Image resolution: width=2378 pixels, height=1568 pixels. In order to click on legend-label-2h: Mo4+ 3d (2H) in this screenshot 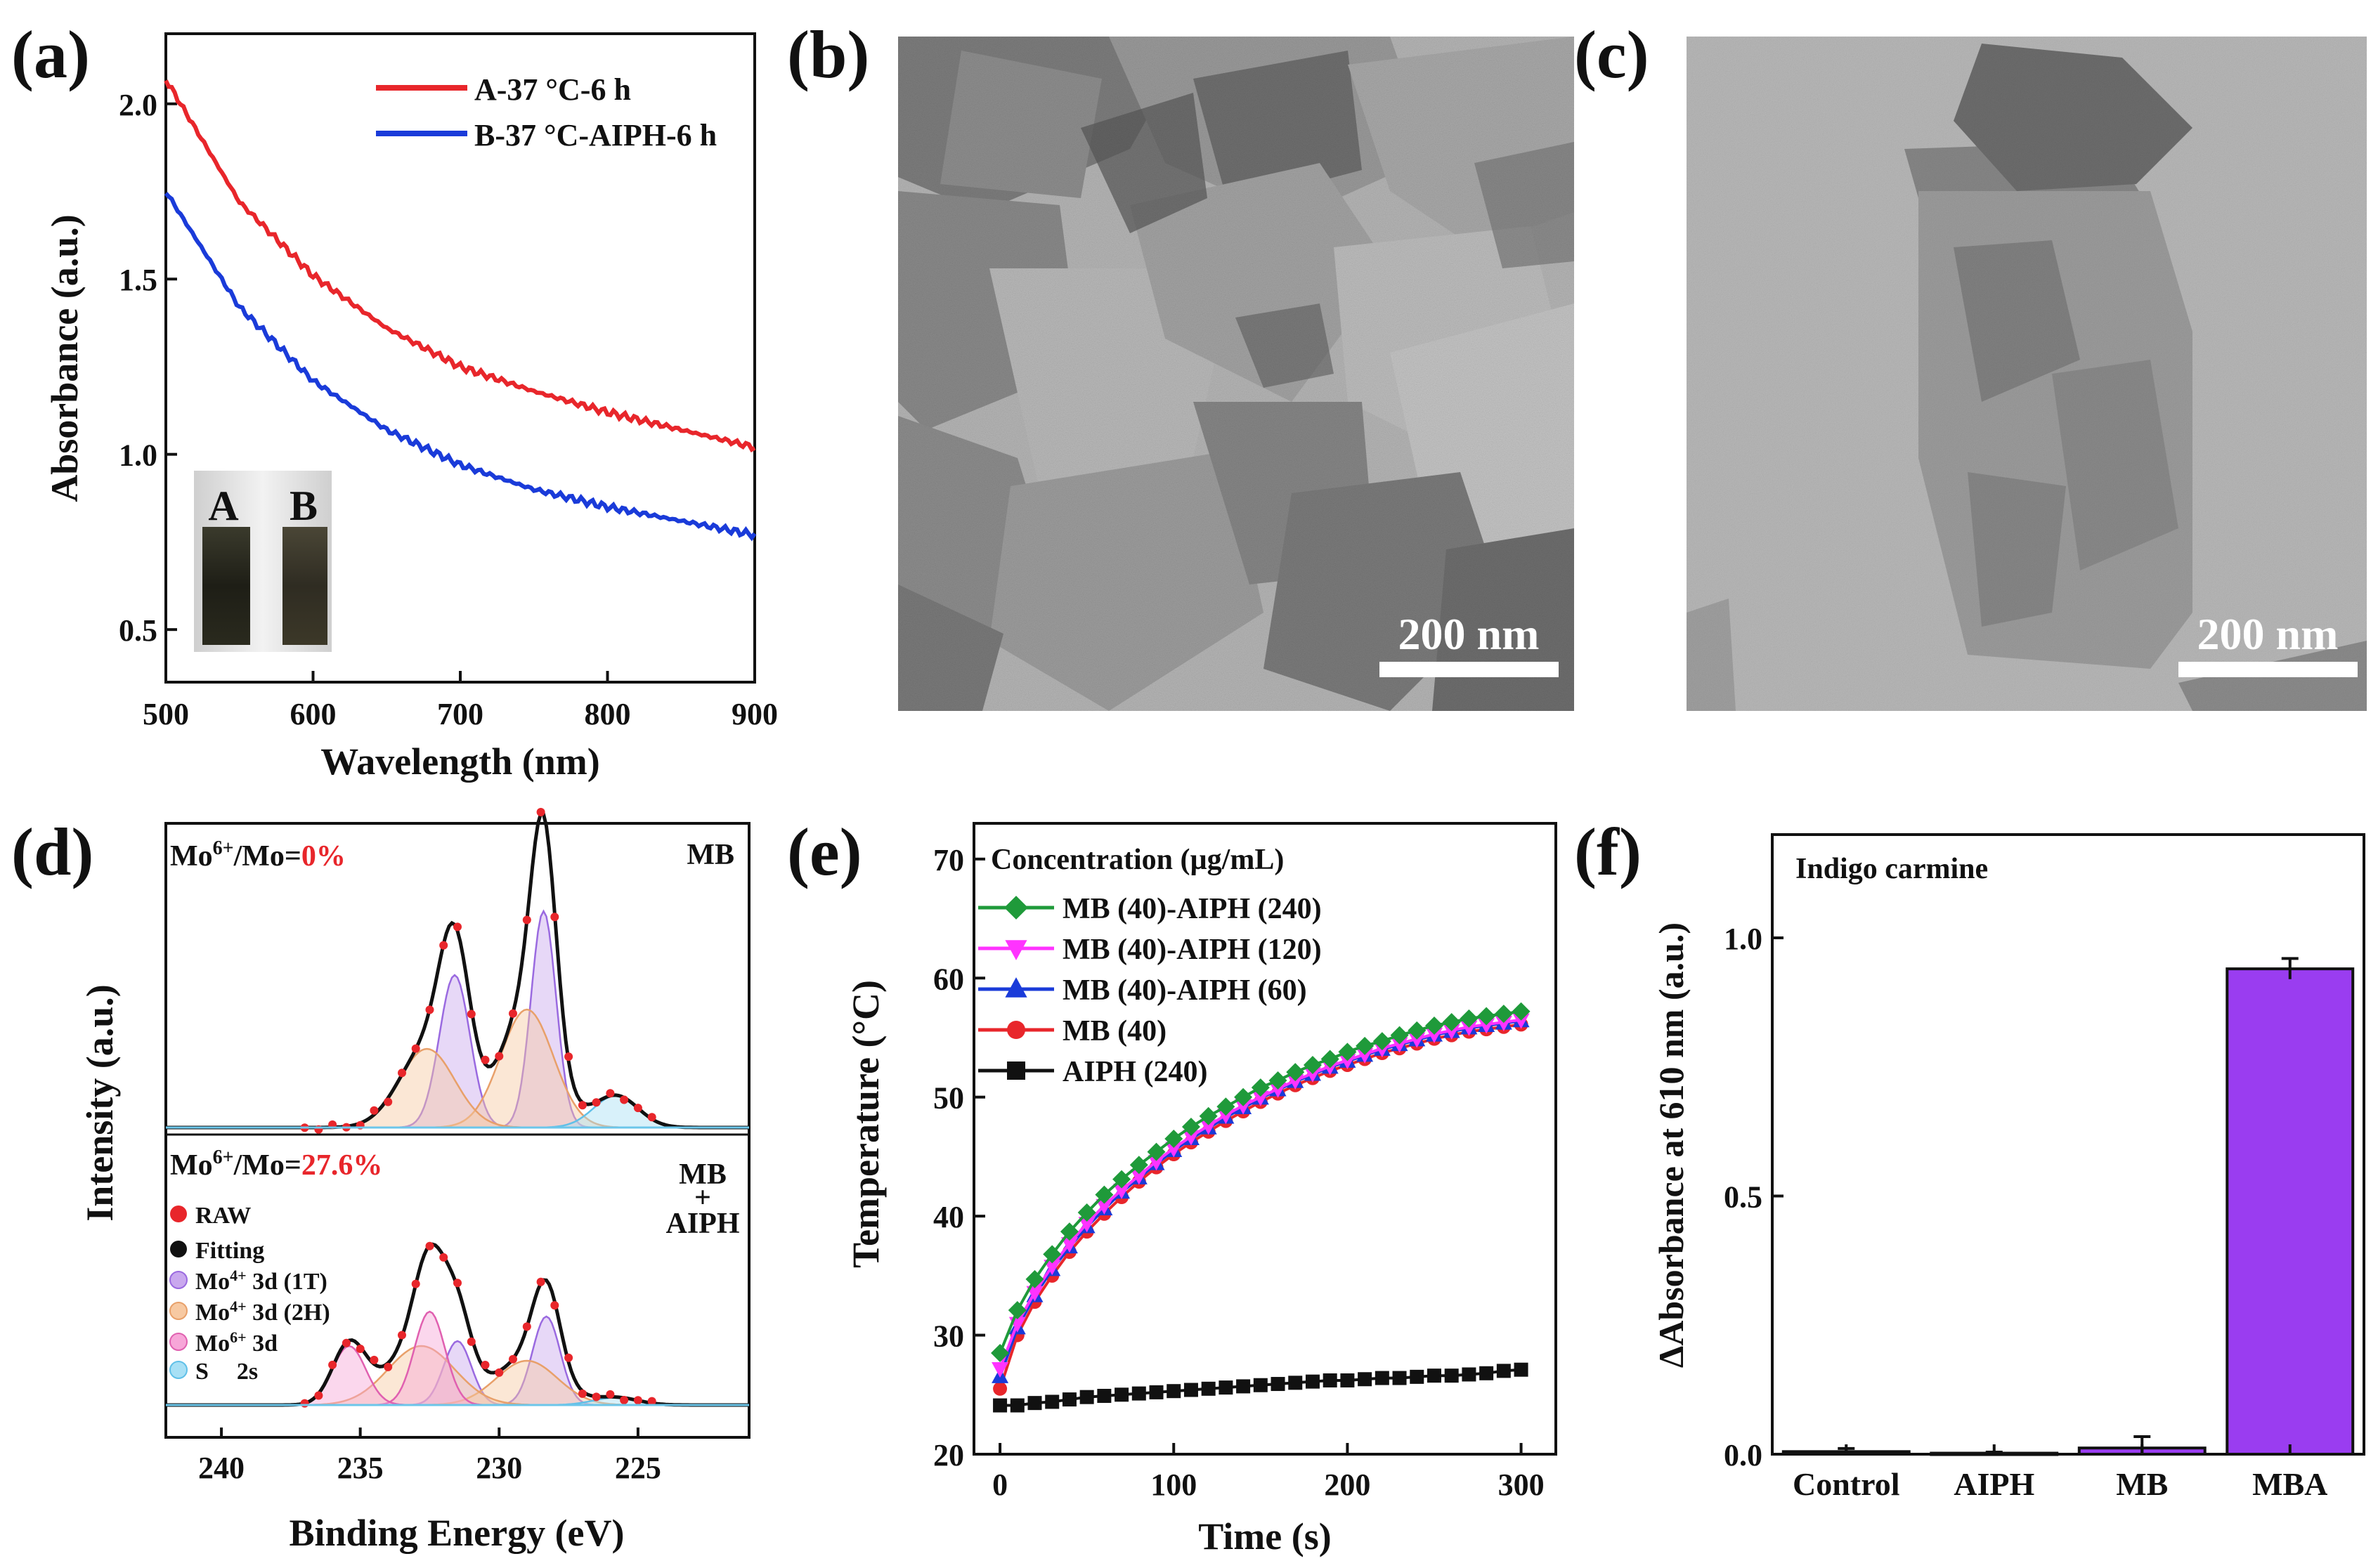, I will do `click(262, 1312)`.